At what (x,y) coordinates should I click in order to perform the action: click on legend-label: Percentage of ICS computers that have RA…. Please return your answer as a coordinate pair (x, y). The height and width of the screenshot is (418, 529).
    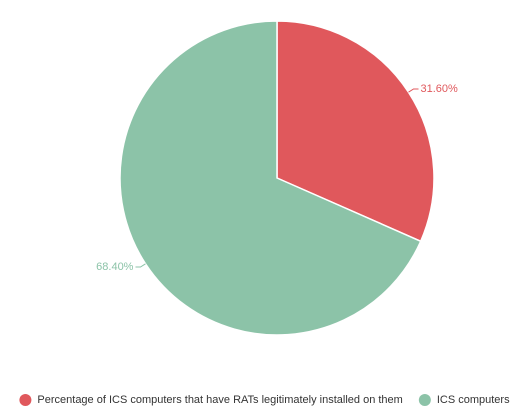
    Looking at the image, I should click on (219, 400).